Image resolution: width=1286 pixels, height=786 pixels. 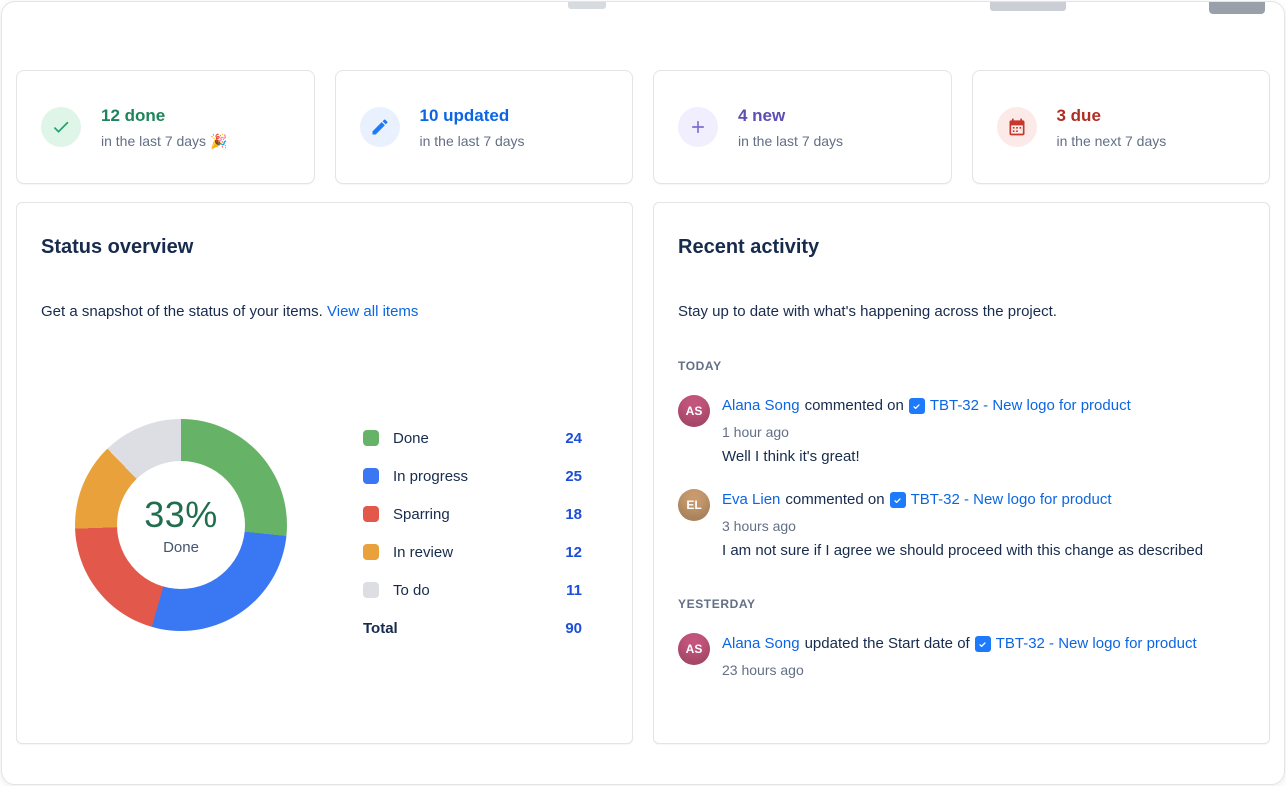 What do you see at coordinates (411, 590) in the screenshot?
I see `legend-label: To do` at bounding box center [411, 590].